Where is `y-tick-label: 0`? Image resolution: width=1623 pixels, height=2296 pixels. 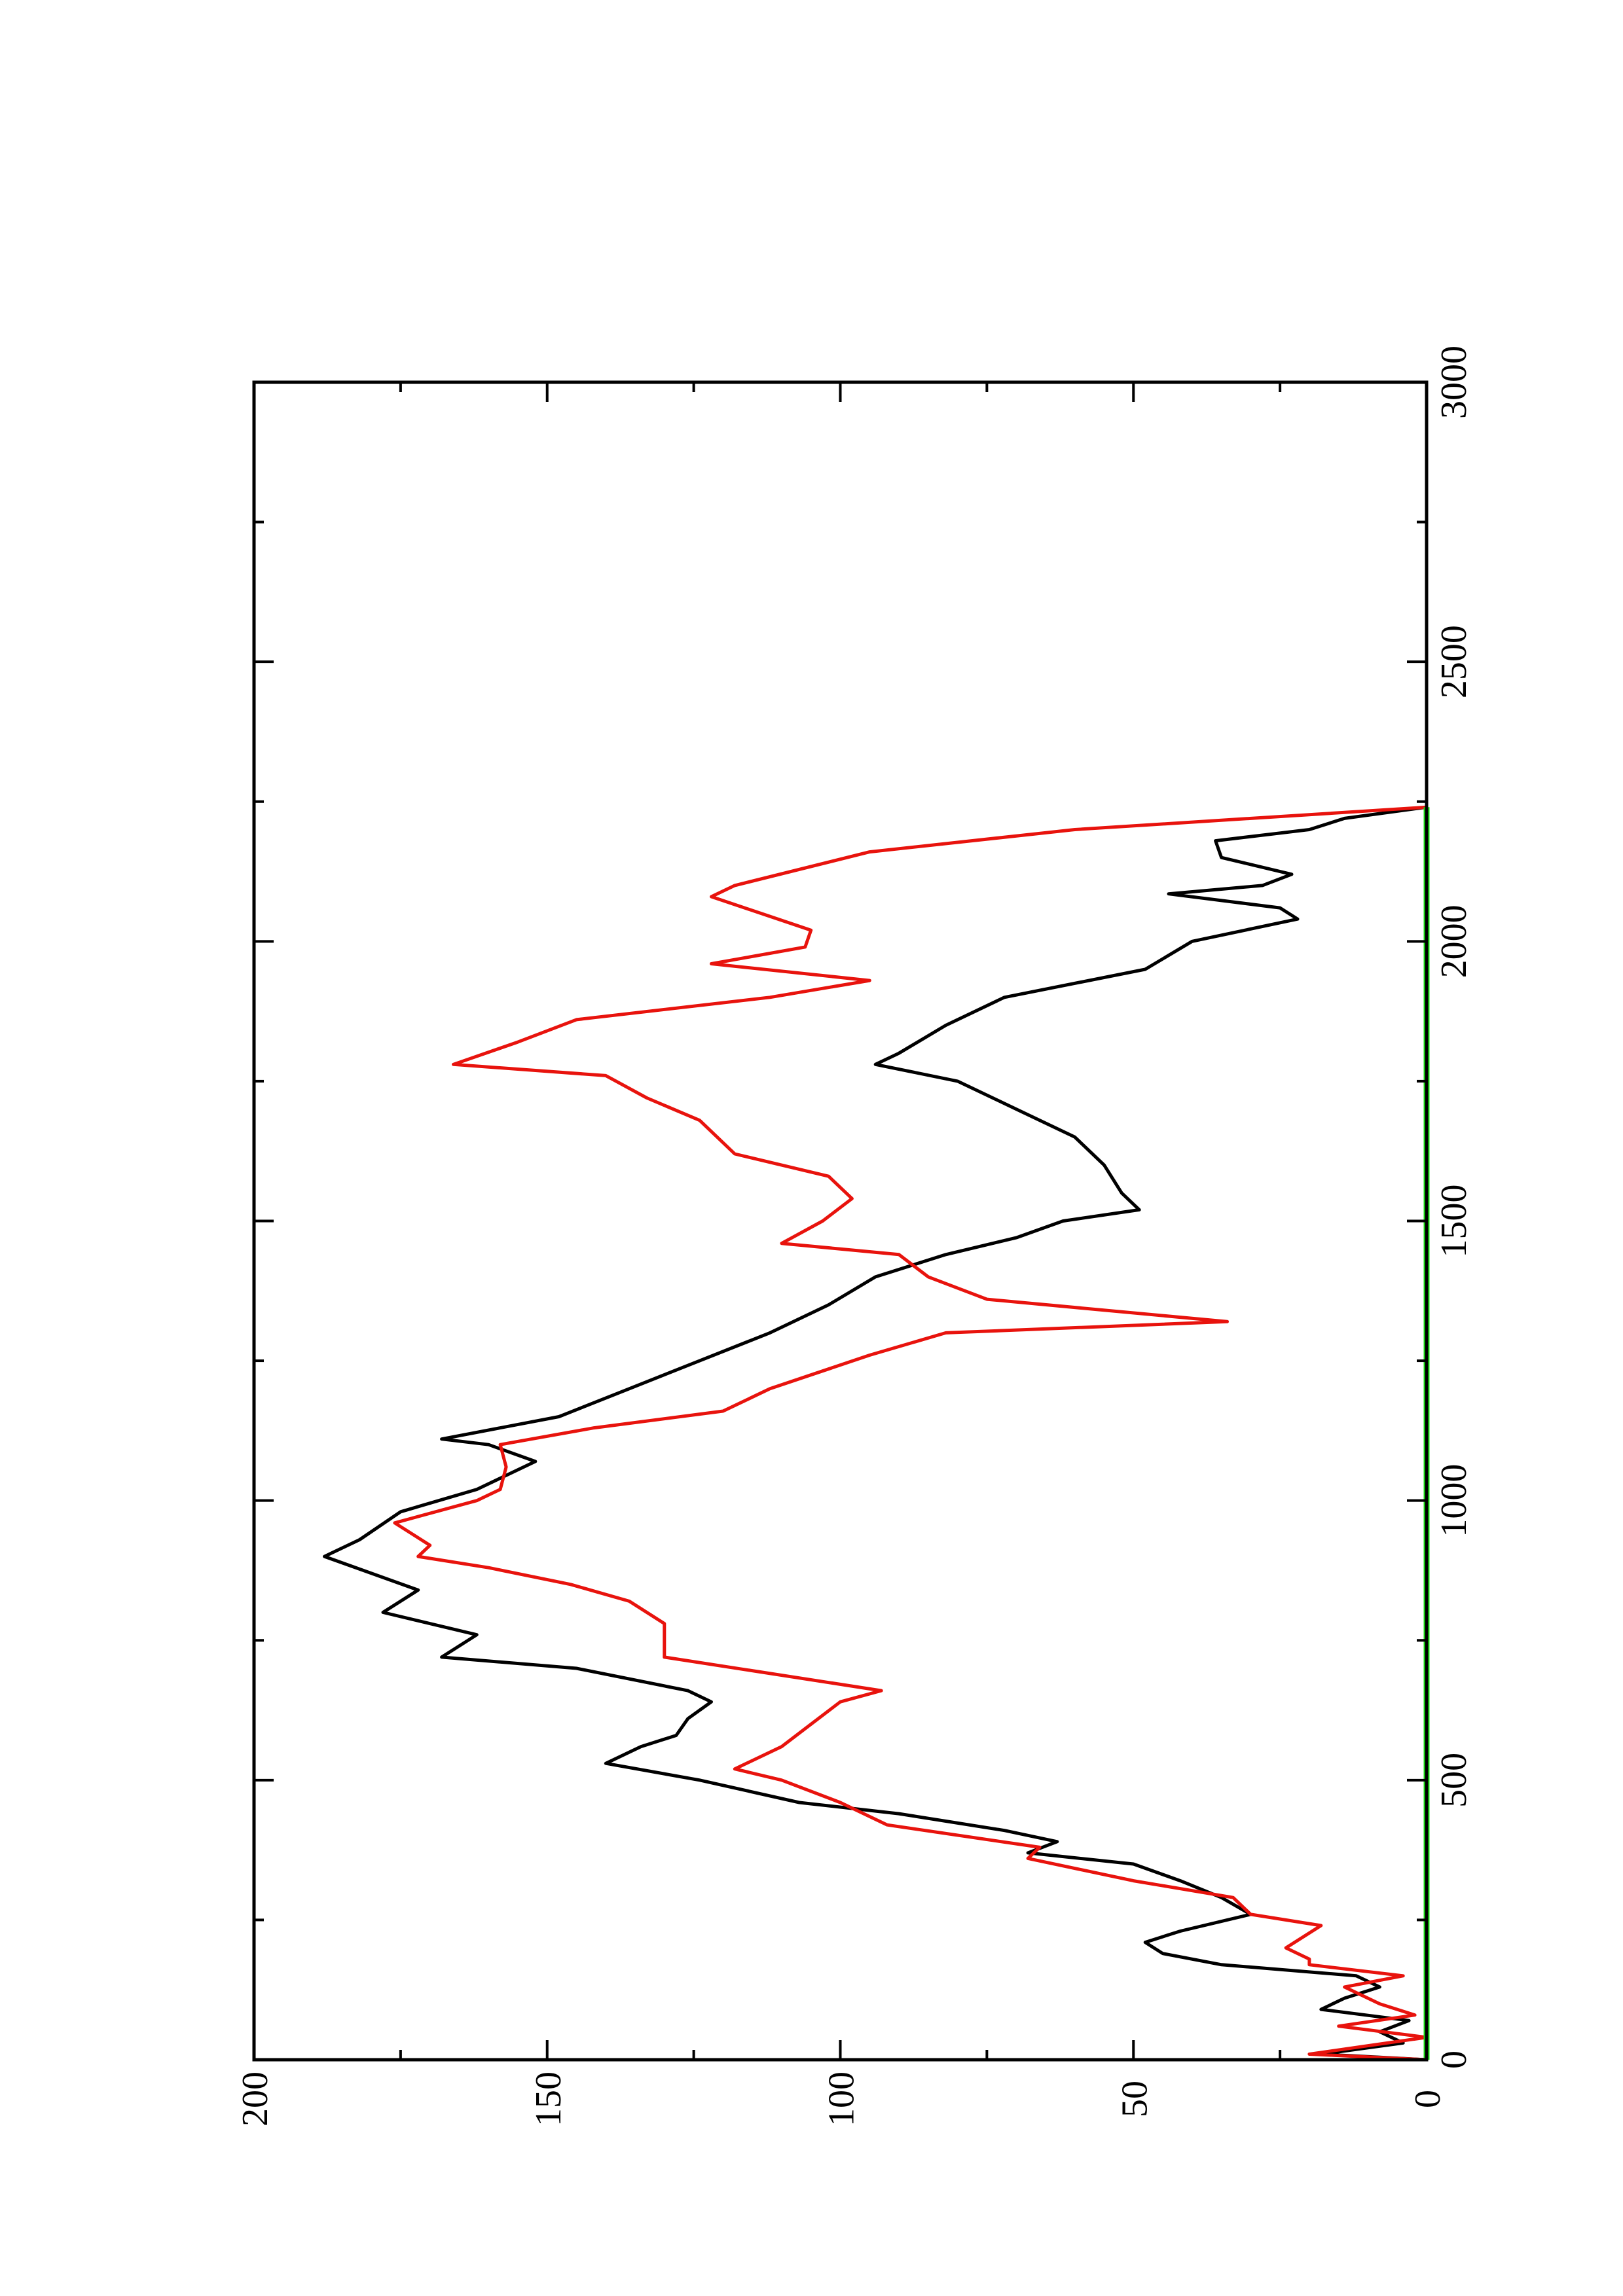 y-tick-label: 0 is located at coordinates (1428, 2099).